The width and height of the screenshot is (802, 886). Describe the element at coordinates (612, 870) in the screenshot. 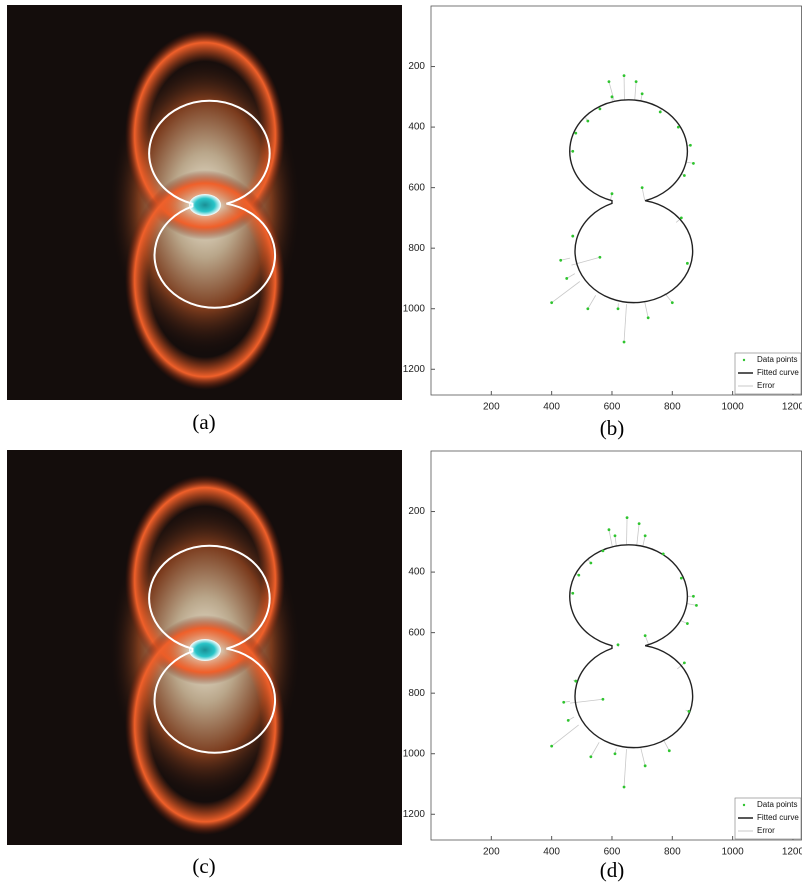

I see `caption: (d)` at that location.